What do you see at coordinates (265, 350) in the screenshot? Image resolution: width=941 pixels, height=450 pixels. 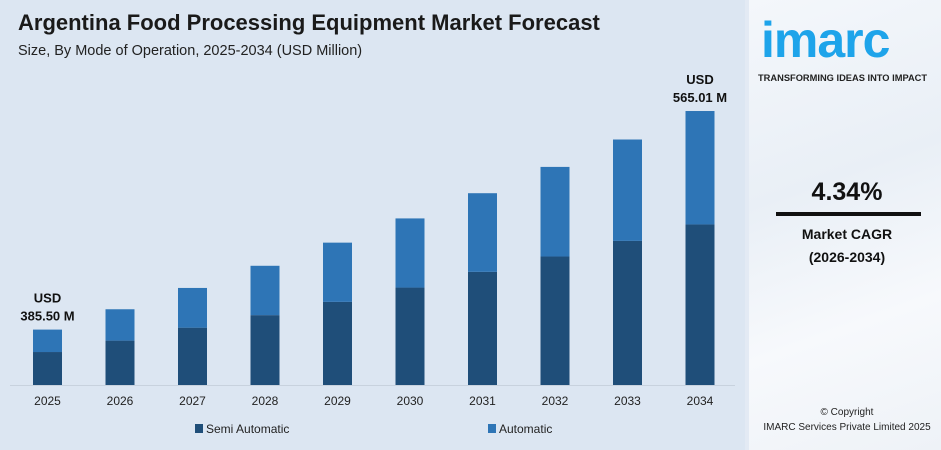 I see `bar-semi-automatic-2028` at bounding box center [265, 350].